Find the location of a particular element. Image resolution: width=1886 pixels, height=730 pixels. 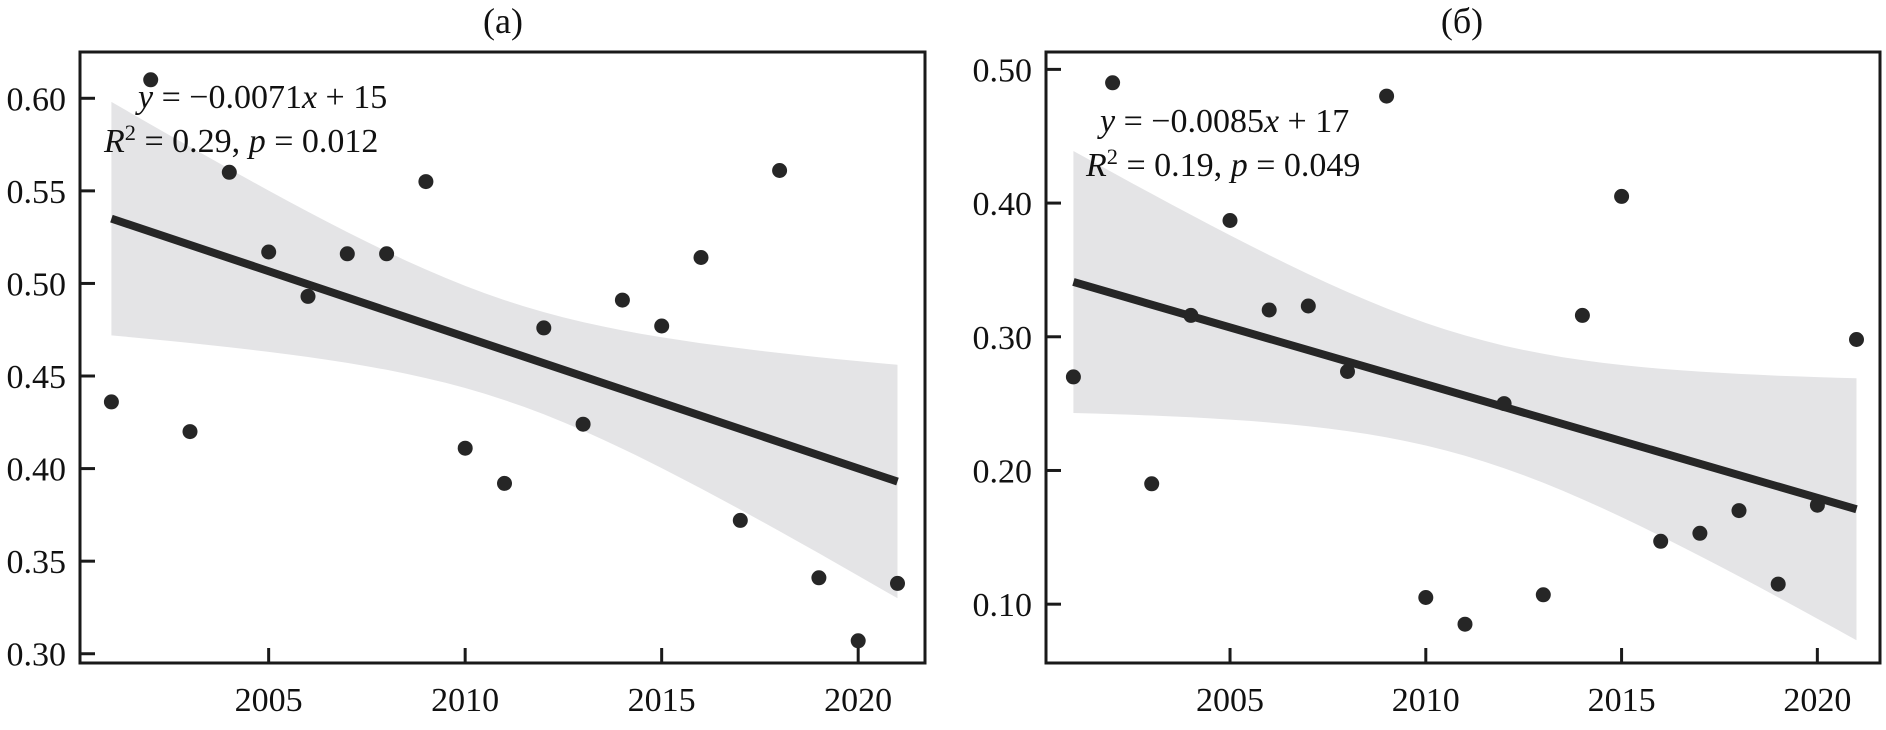

y-tick-label: 0.10 is located at coordinates (1003, 605).